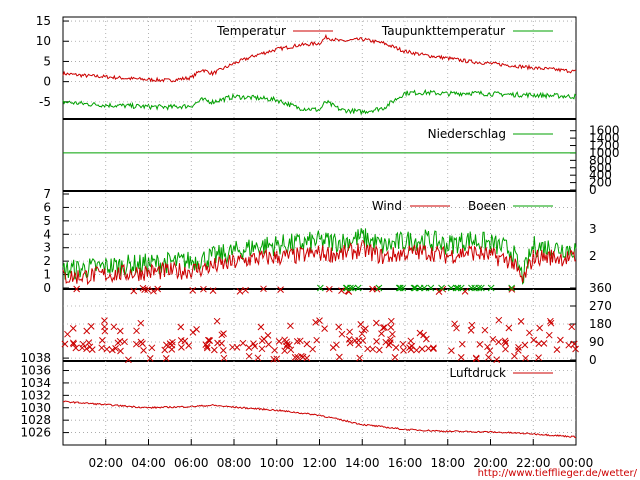 This screenshot has width=640, height=480. What do you see at coordinates (47, 288) in the screenshot?
I see `wind-tick-label-7: 0` at bounding box center [47, 288].